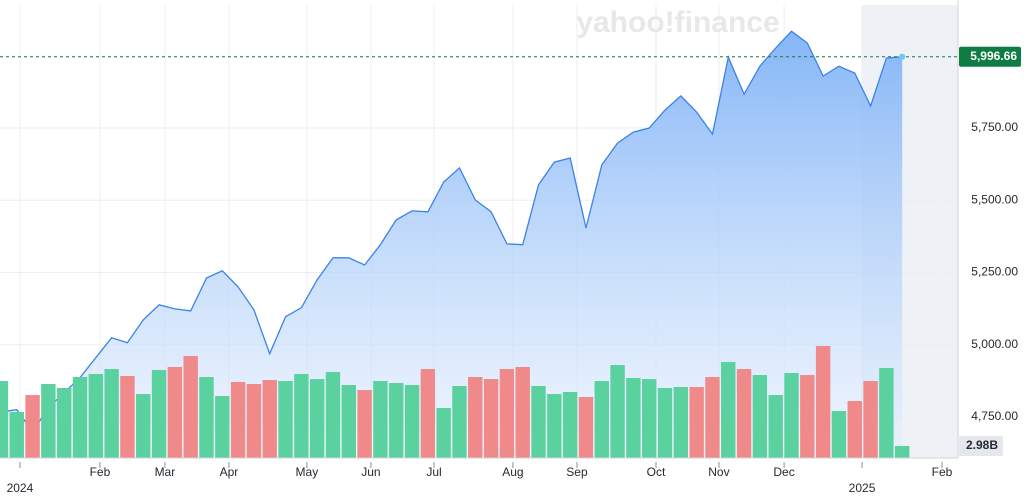  I want to click on last-point, so click(902, 56).